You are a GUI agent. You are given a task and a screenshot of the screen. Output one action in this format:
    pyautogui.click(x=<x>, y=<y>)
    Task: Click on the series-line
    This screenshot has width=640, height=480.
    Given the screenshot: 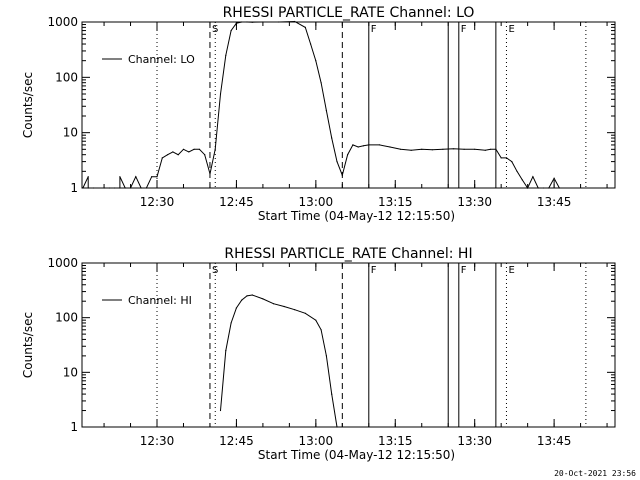 What is the action you would take?
    pyautogui.click(x=279, y=361)
    